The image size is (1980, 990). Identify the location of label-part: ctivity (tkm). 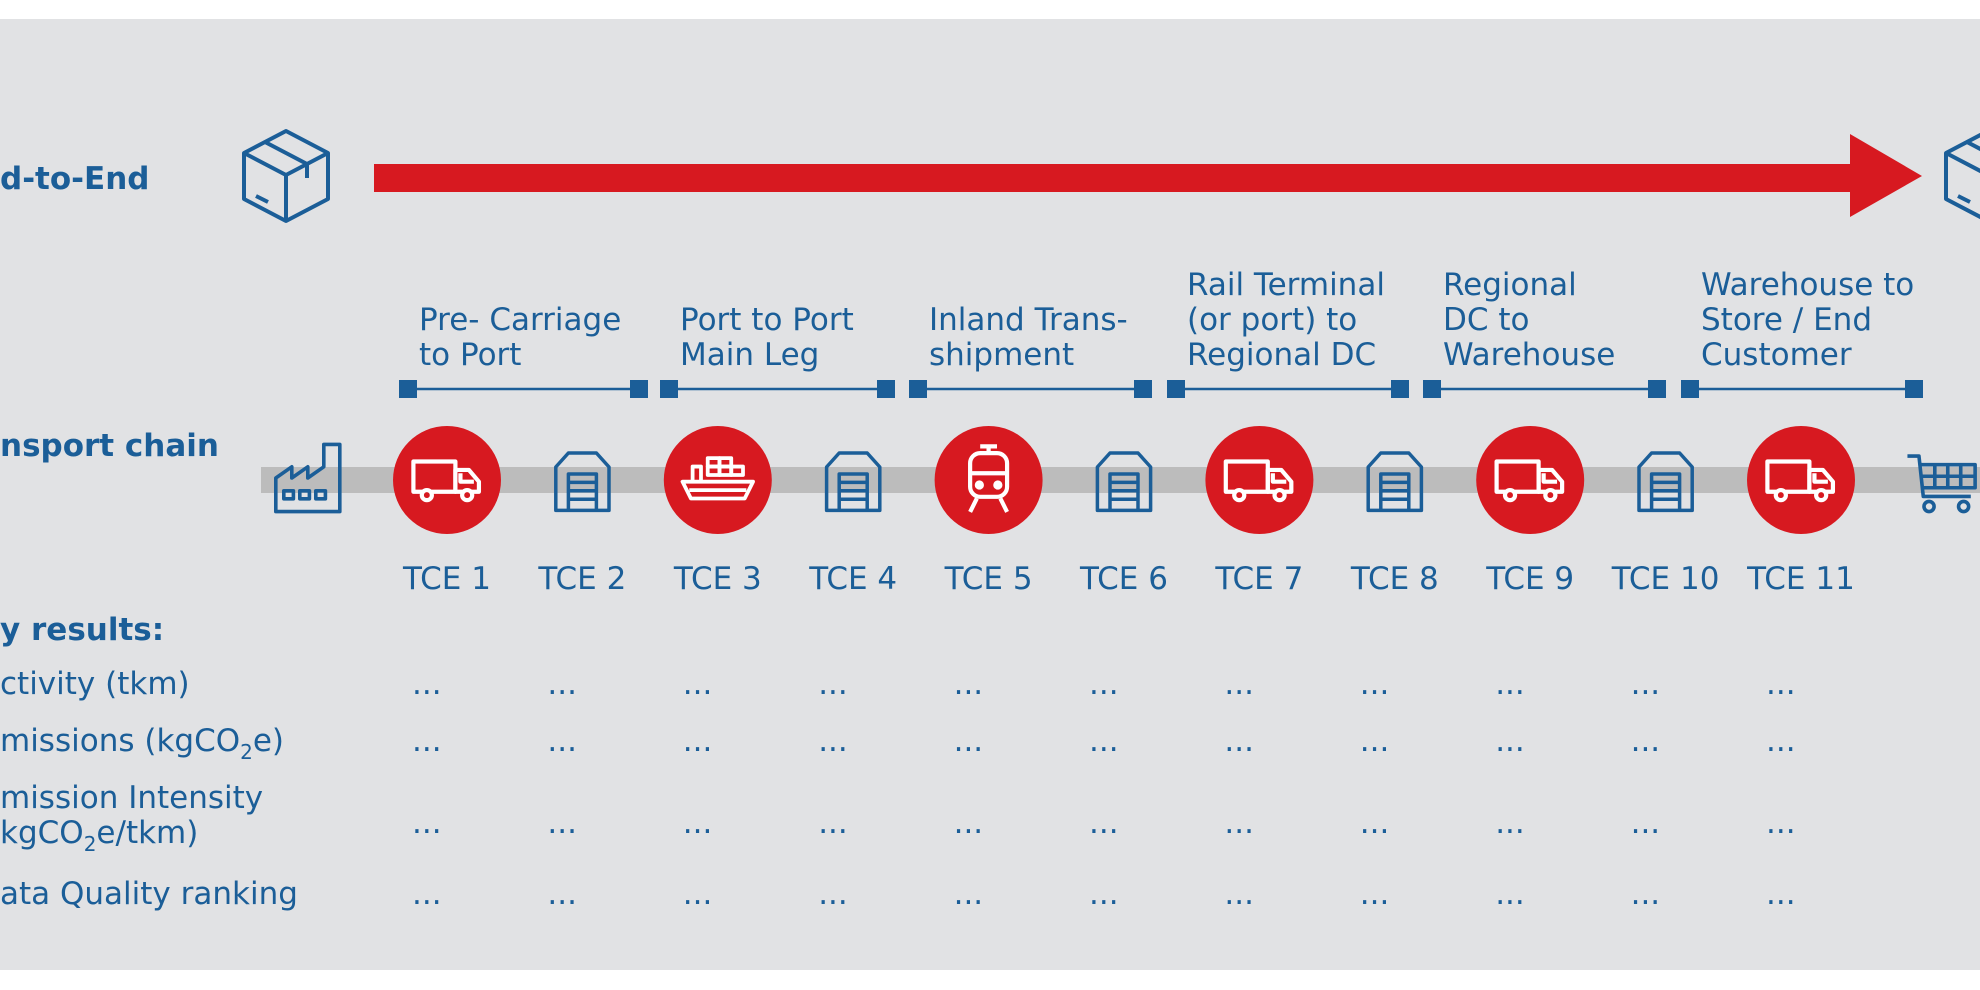
(95, 684).